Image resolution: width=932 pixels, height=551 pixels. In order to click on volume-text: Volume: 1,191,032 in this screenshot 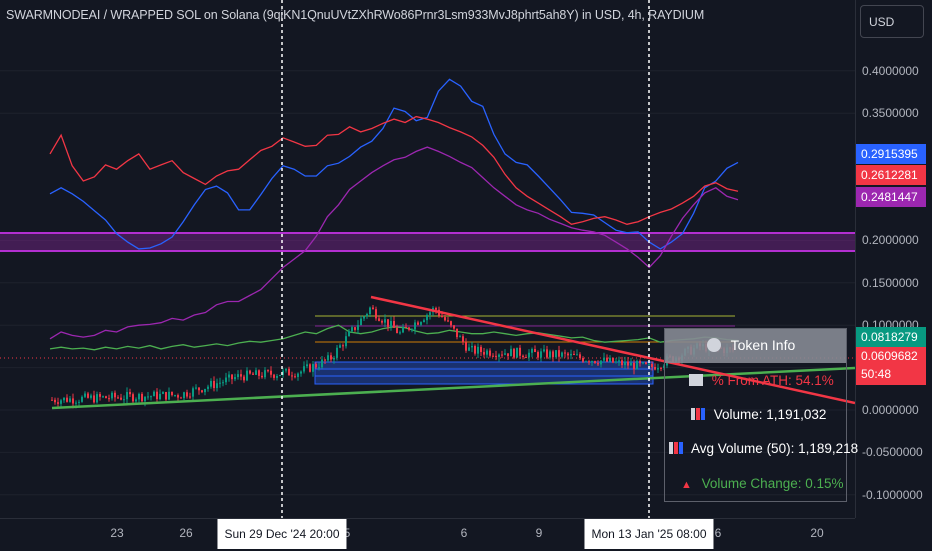, I will do `click(770, 414)`.